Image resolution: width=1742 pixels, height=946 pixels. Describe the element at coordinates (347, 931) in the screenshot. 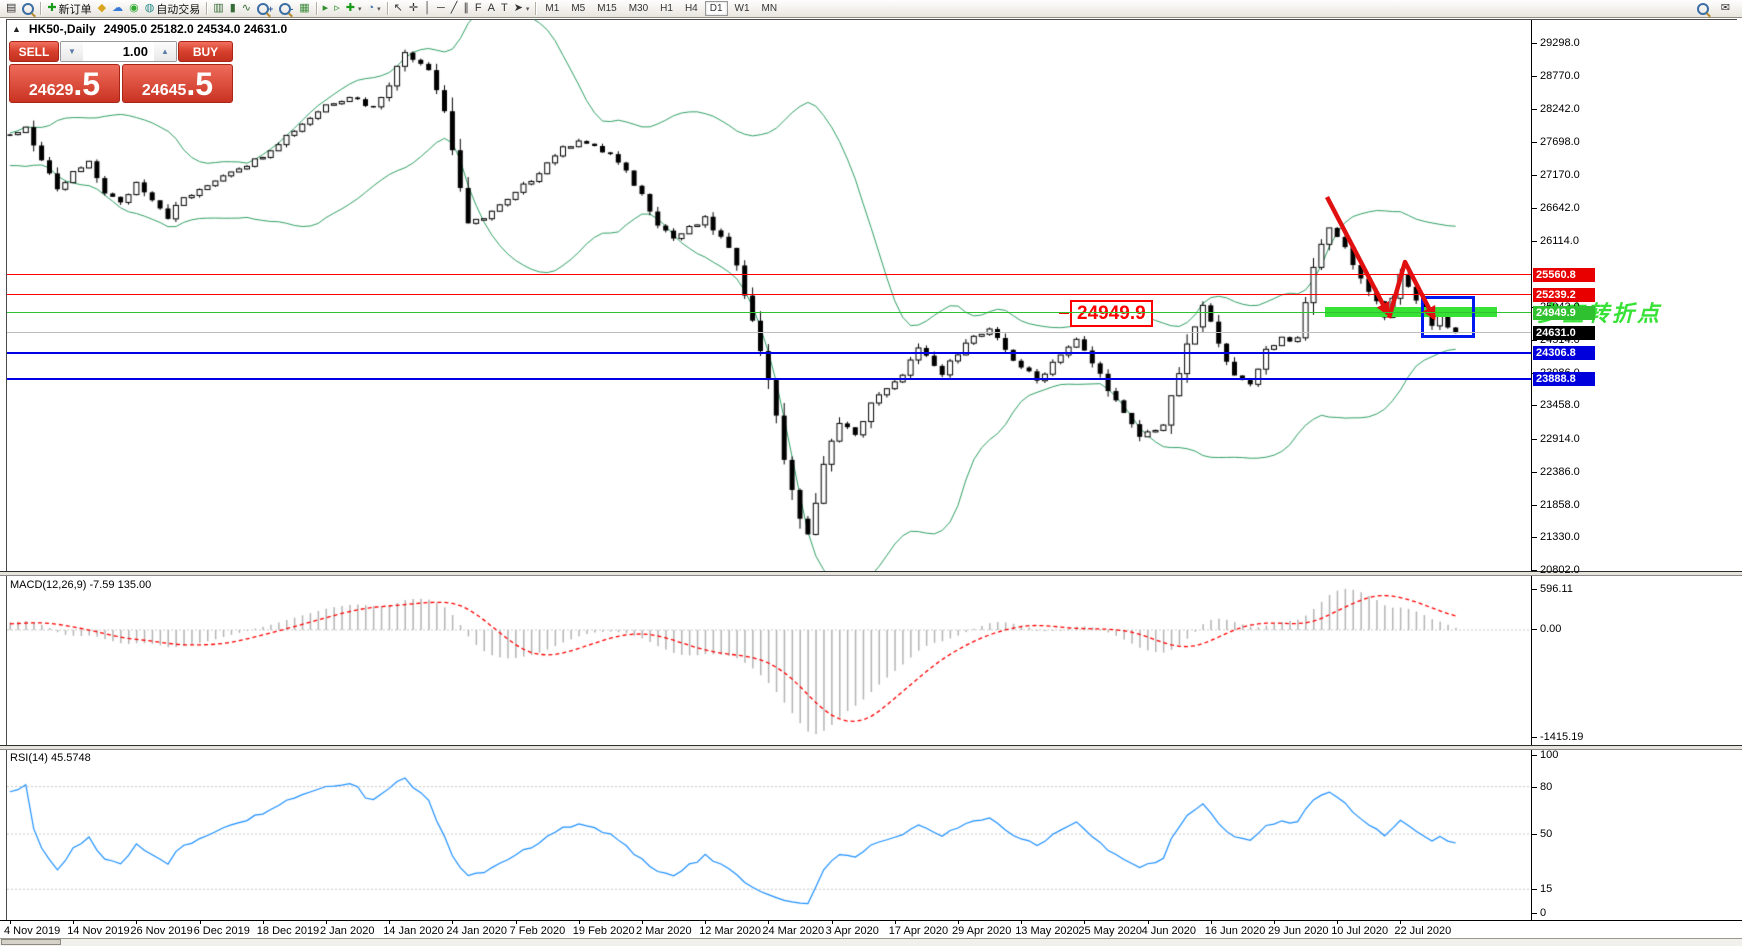

I see `date-label: 2 Jan 2020` at that location.